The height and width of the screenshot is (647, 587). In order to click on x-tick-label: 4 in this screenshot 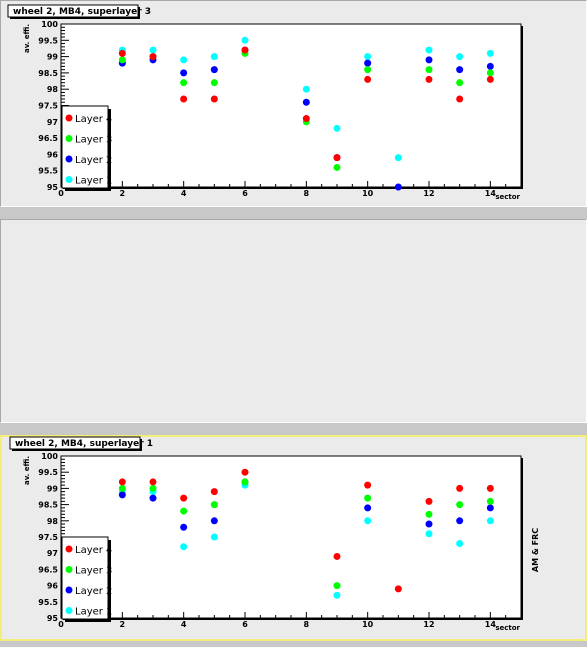, I will do `click(184, 193)`.